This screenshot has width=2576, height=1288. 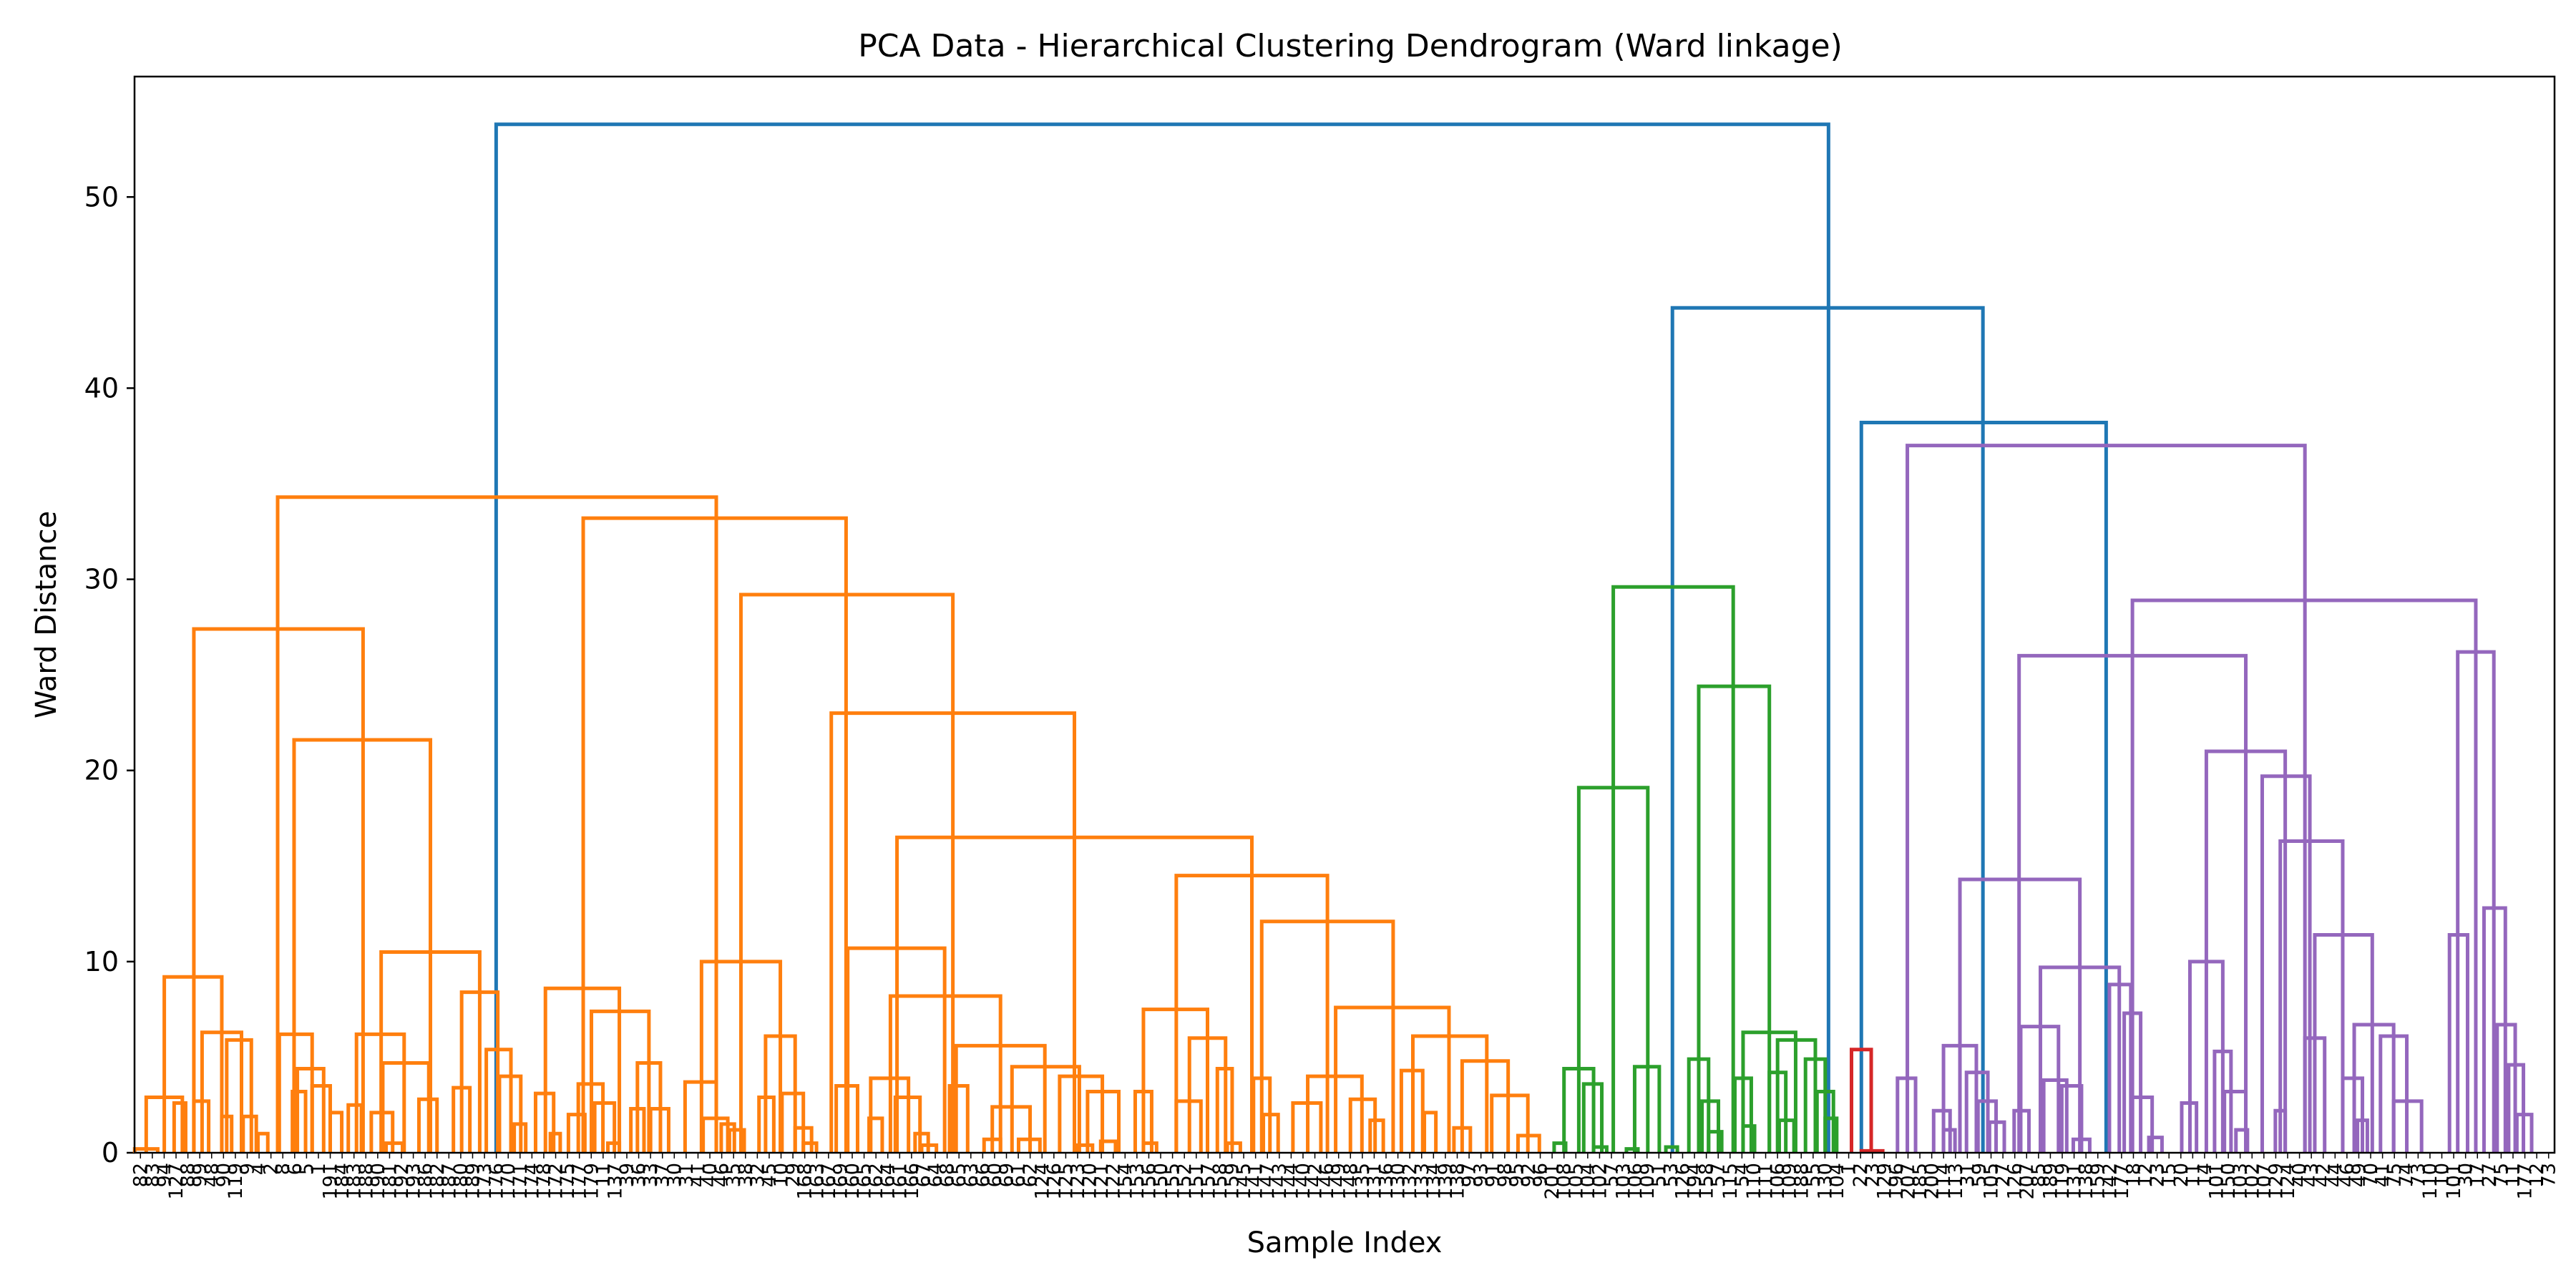 I want to click on leaf-label: 11, so click(x=603, y=1175).